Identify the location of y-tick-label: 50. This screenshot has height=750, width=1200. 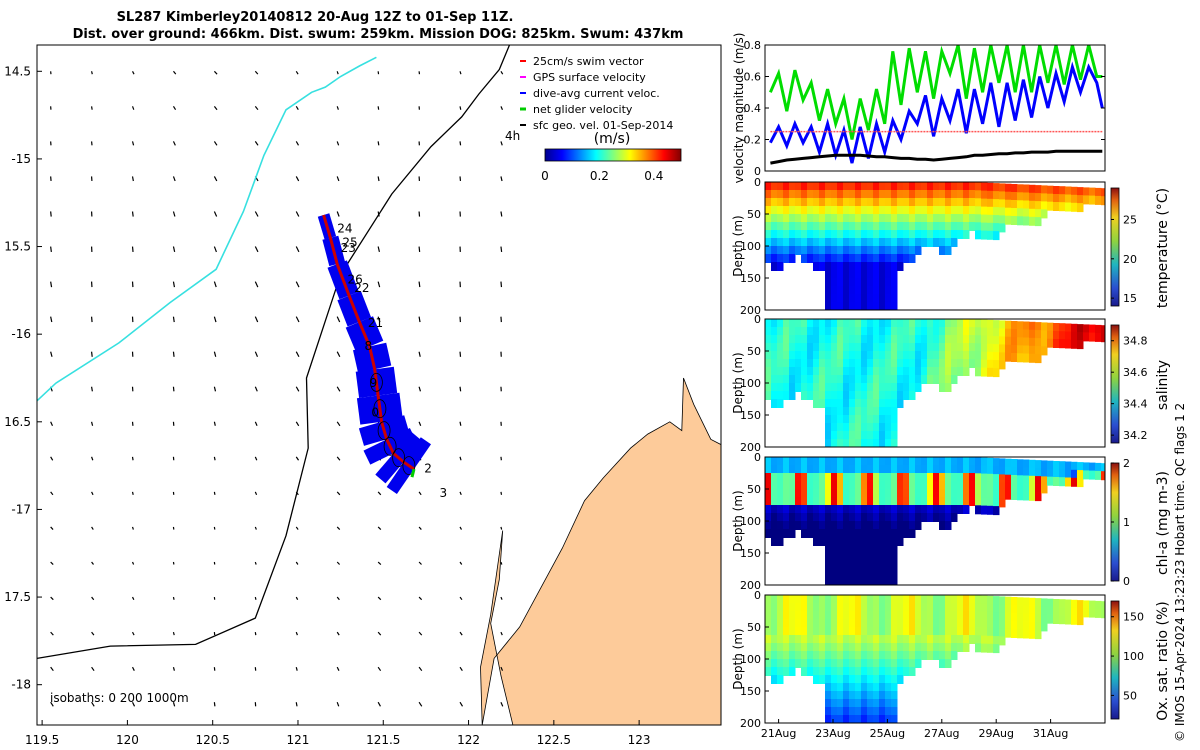
(754, 627).